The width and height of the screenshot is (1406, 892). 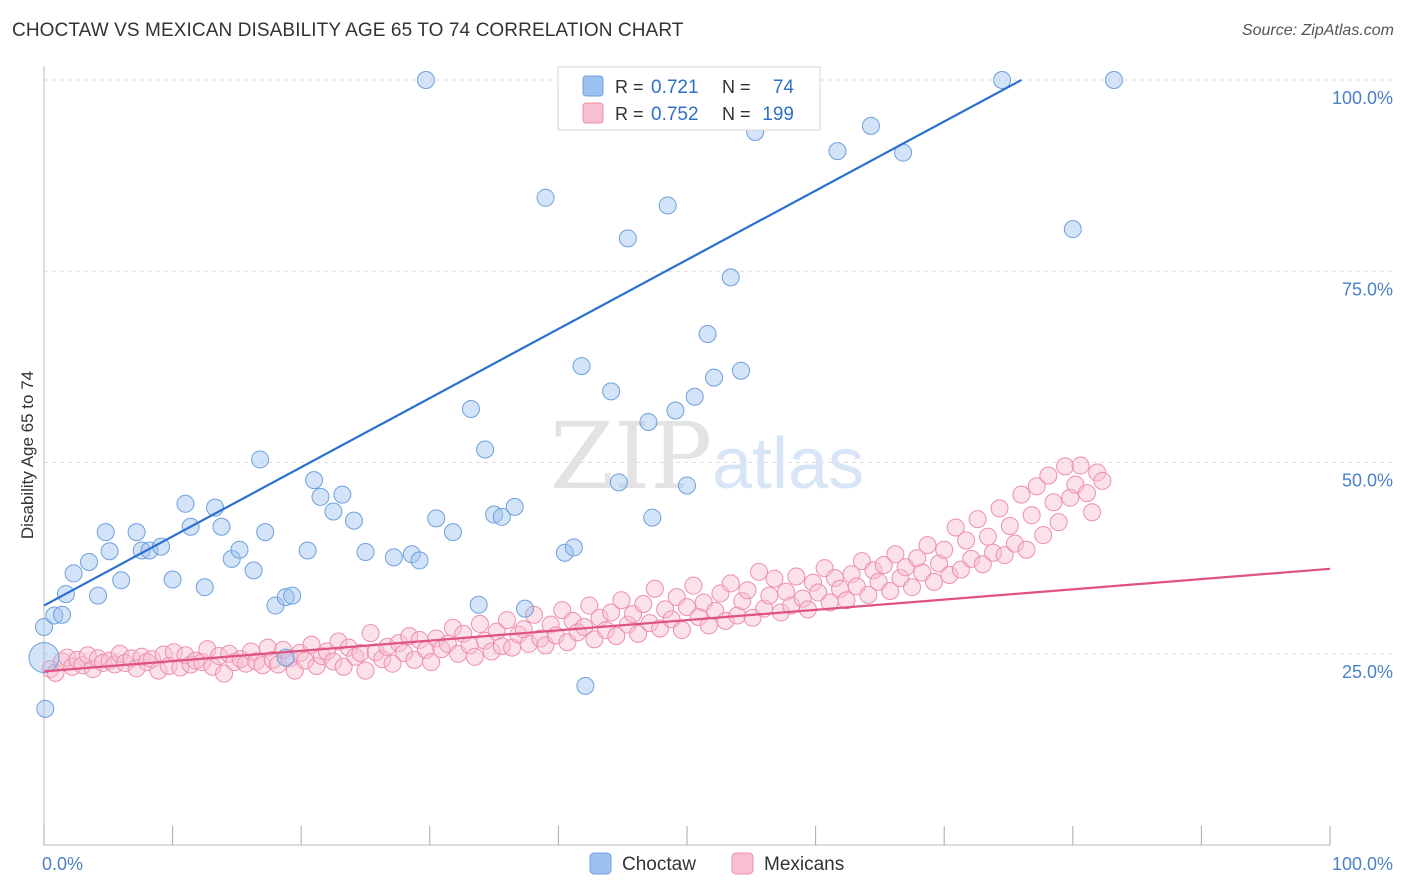 I want to click on choctaw-legend-swatch, so click(x=600, y=863).